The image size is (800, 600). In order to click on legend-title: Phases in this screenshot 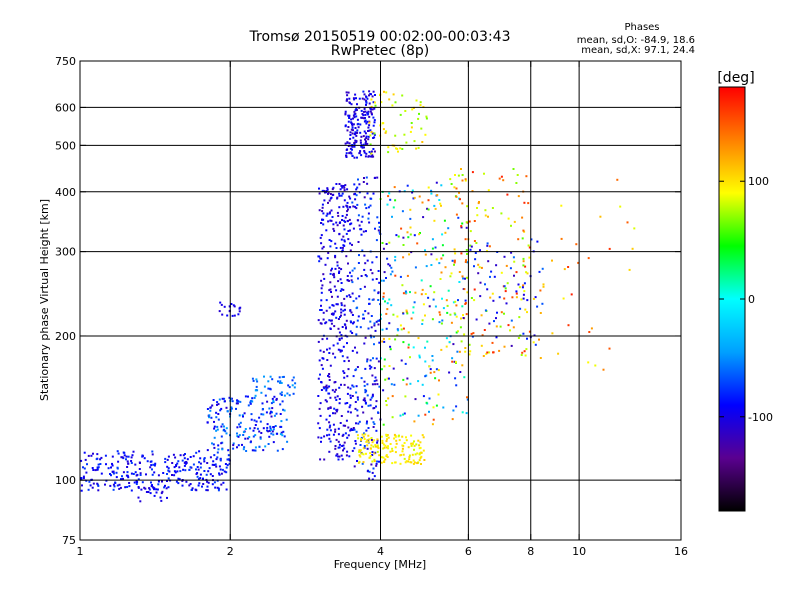, I will do `click(641, 27)`.